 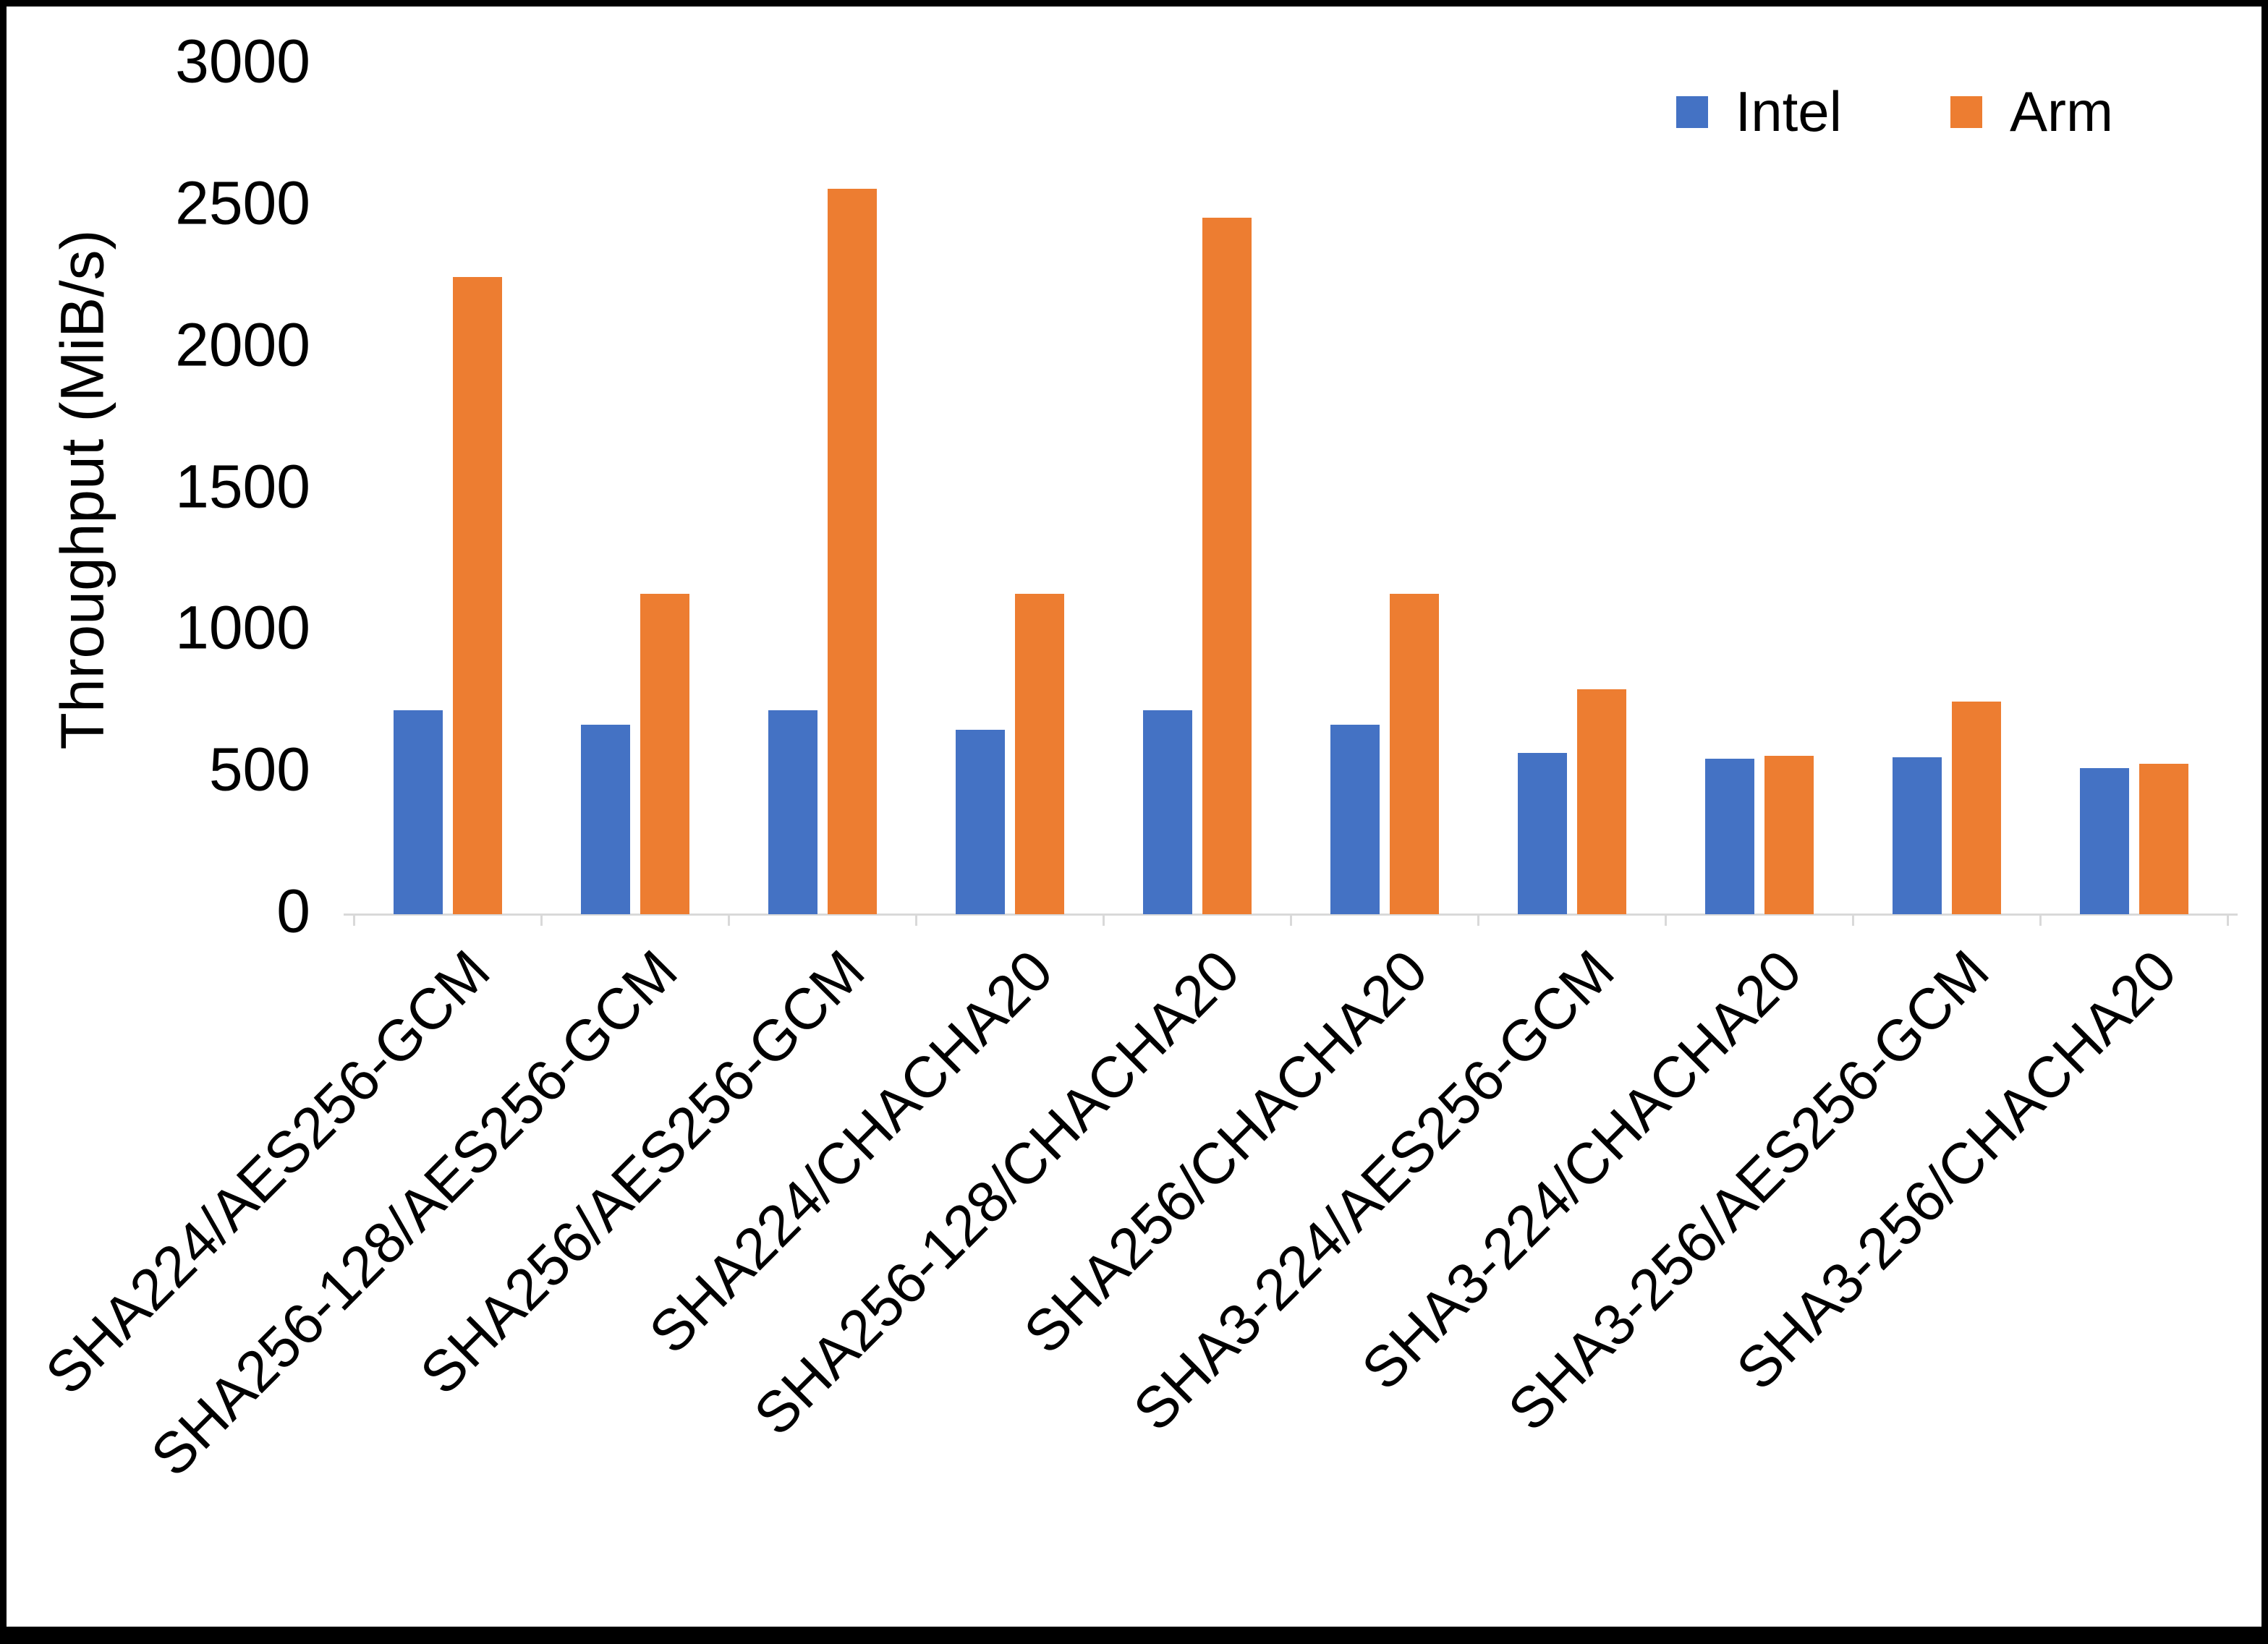 I want to click on y-tick-label-0: 0, so click(x=293, y=911).